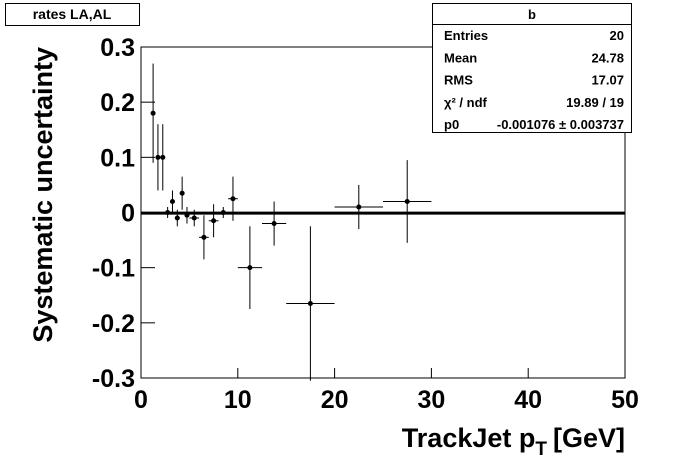  I want to click on x-axis-title-sub: T, so click(541, 449).